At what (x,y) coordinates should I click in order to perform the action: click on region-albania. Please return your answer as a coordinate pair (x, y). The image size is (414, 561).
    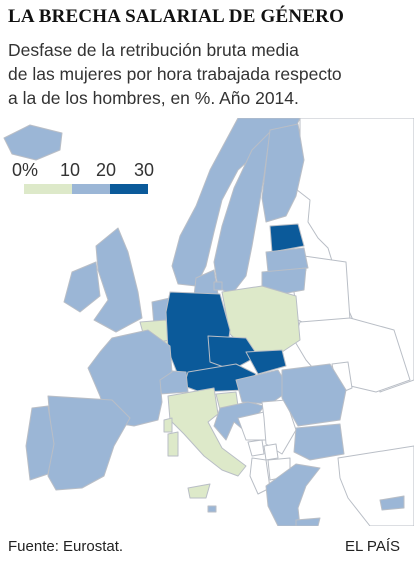
    Looking at the image, I should click on (260, 476).